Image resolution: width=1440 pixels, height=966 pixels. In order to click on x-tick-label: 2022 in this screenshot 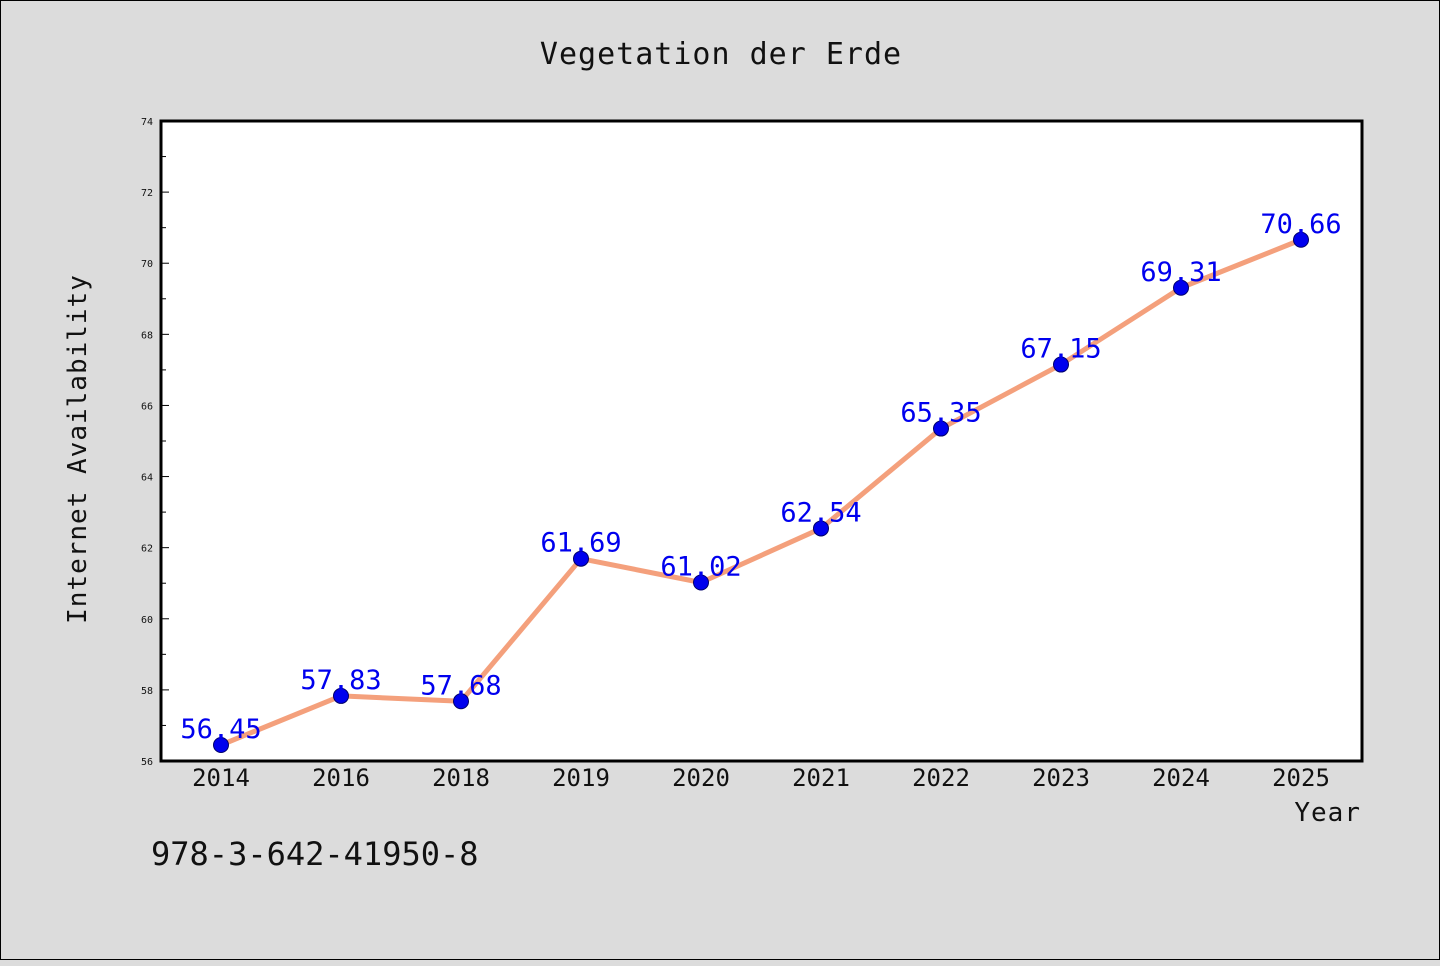, I will do `click(941, 778)`.